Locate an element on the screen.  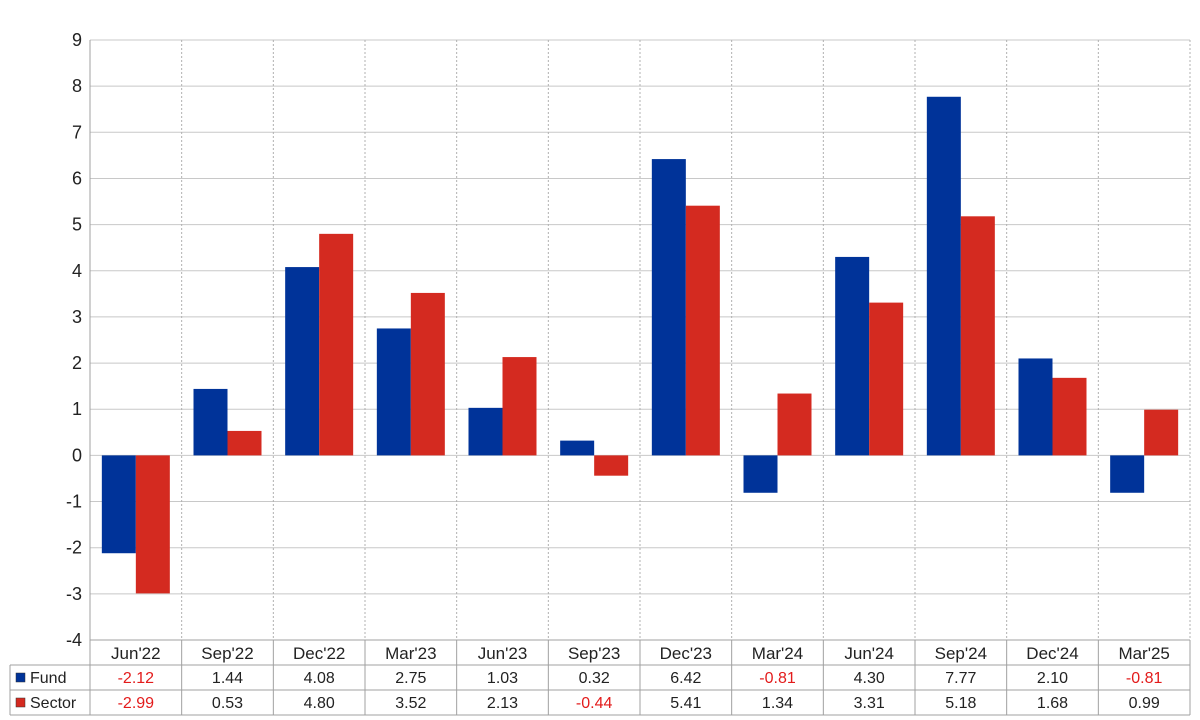
table-cell-sector: -0.44 is located at coordinates (594, 703).